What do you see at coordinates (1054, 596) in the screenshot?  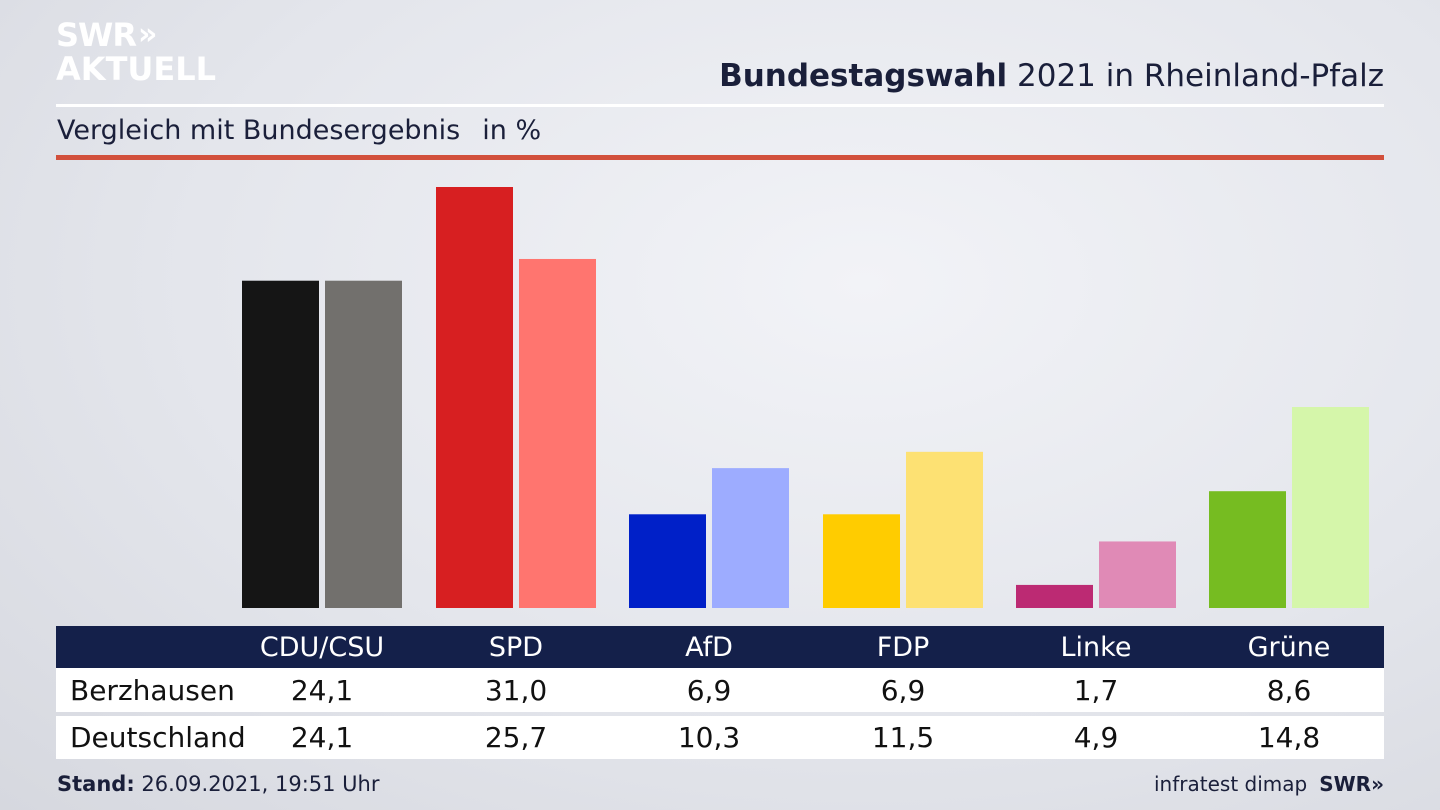 I see `bar-linke-berzhausen` at bounding box center [1054, 596].